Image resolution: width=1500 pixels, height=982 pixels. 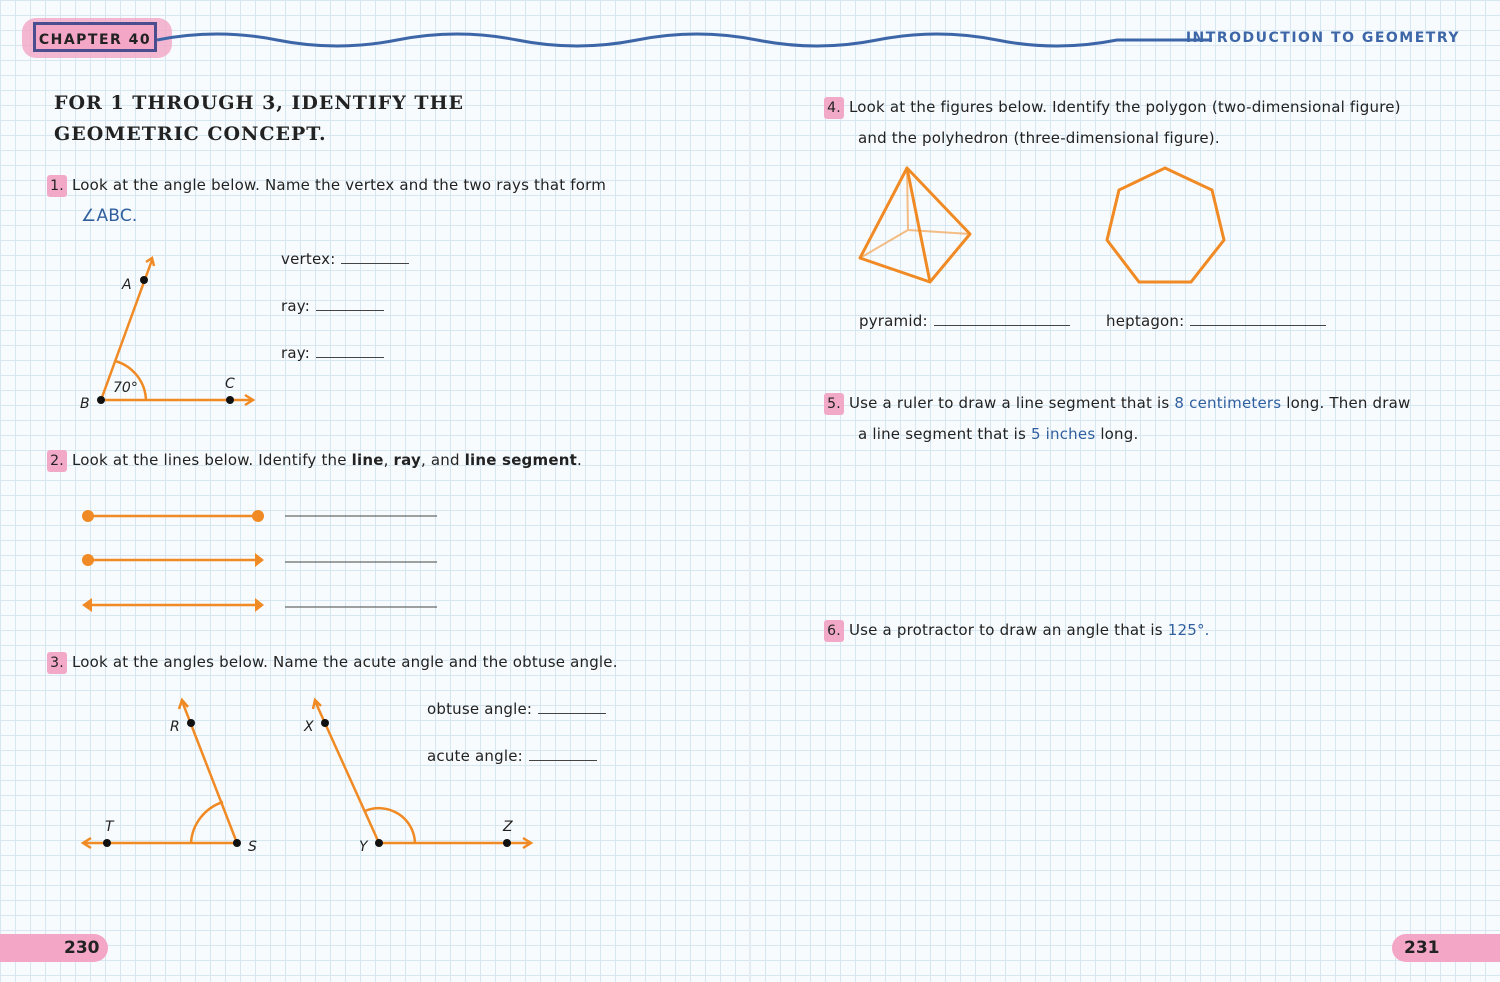 What do you see at coordinates (1145, 321) in the screenshot?
I see `answer-label: heptagon:` at bounding box center [1145, 321].